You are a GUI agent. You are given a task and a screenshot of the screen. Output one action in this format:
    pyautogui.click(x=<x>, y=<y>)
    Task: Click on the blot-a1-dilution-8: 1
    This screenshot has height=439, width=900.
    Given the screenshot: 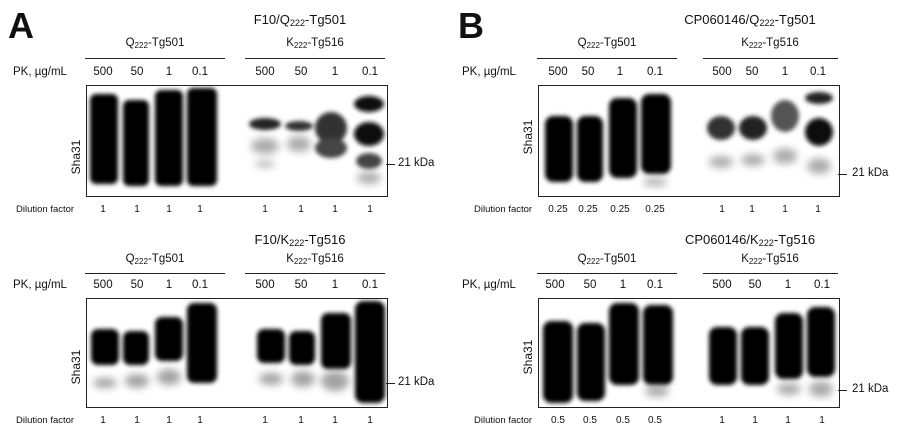 What is the action you would take?
    pyautogui.click(x=370, y=209)
    